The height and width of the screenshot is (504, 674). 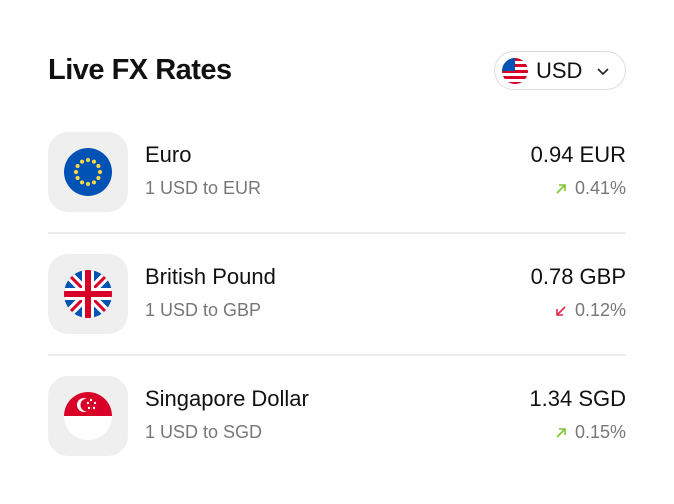 I want to click on arrow-down-left-icon, so click(x=561, y=310).